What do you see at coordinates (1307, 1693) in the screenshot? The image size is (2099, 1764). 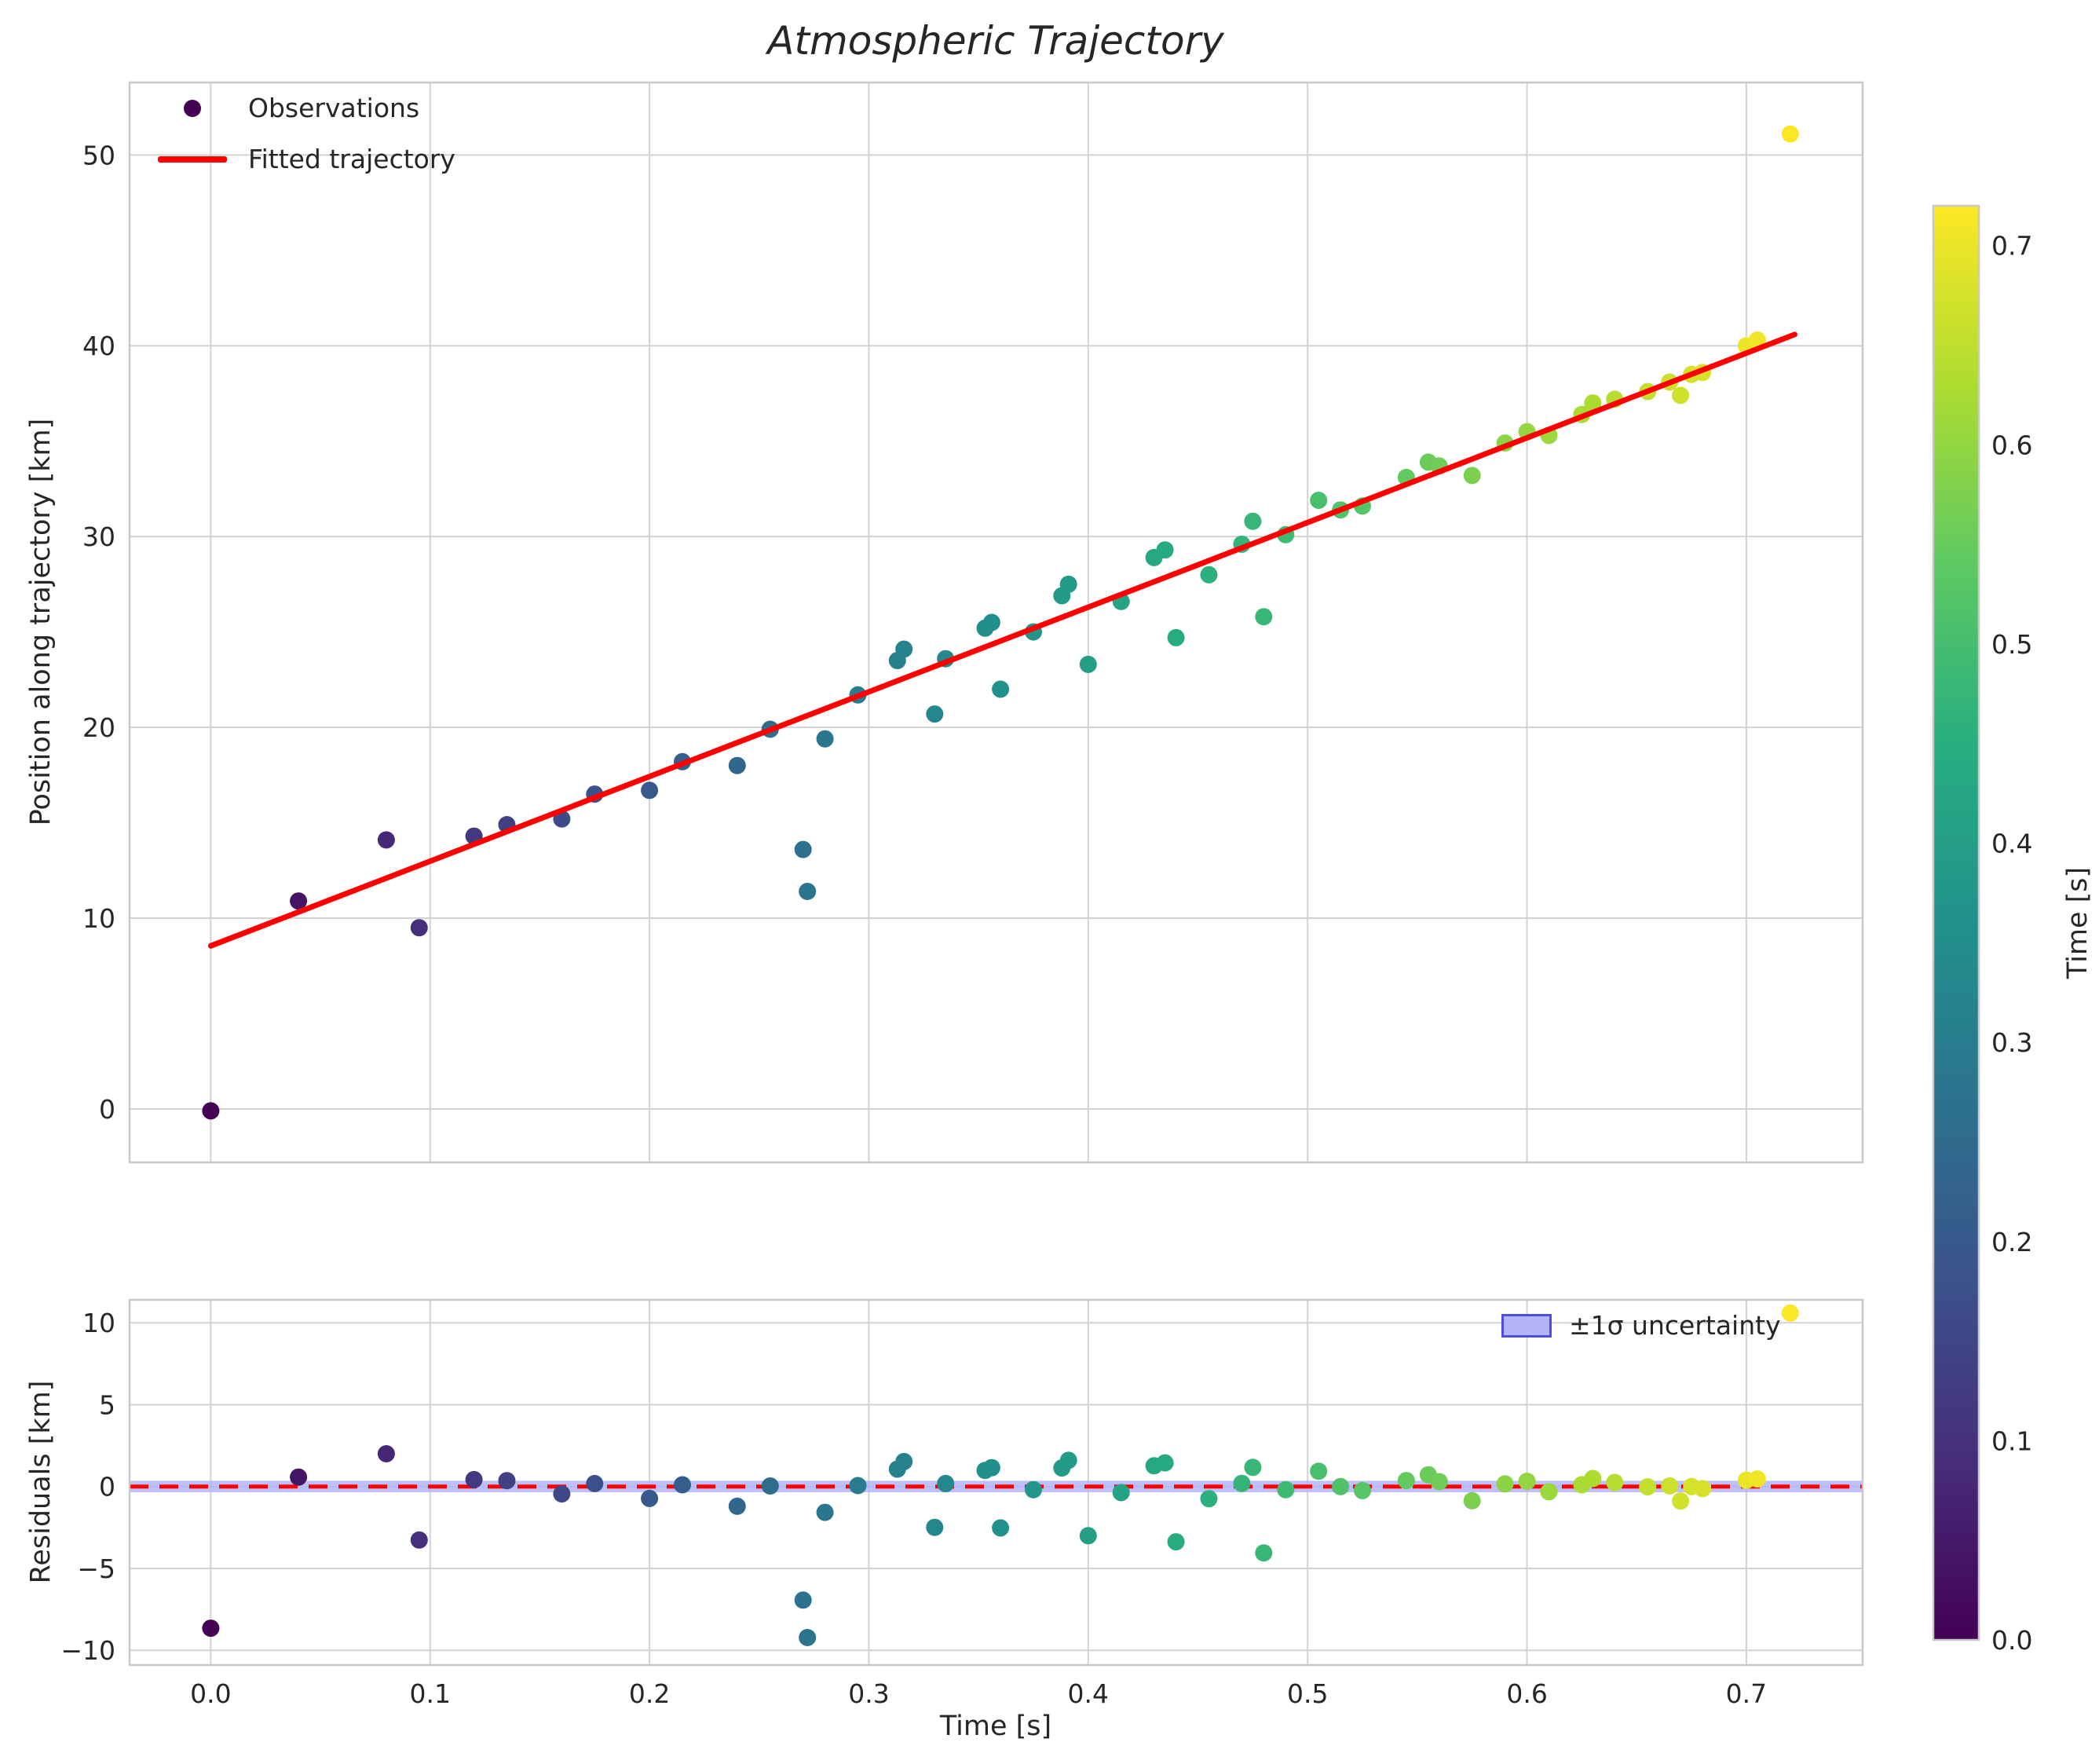 I see `x-tick-label: 0.5` at bounding box center [1307, 1693].